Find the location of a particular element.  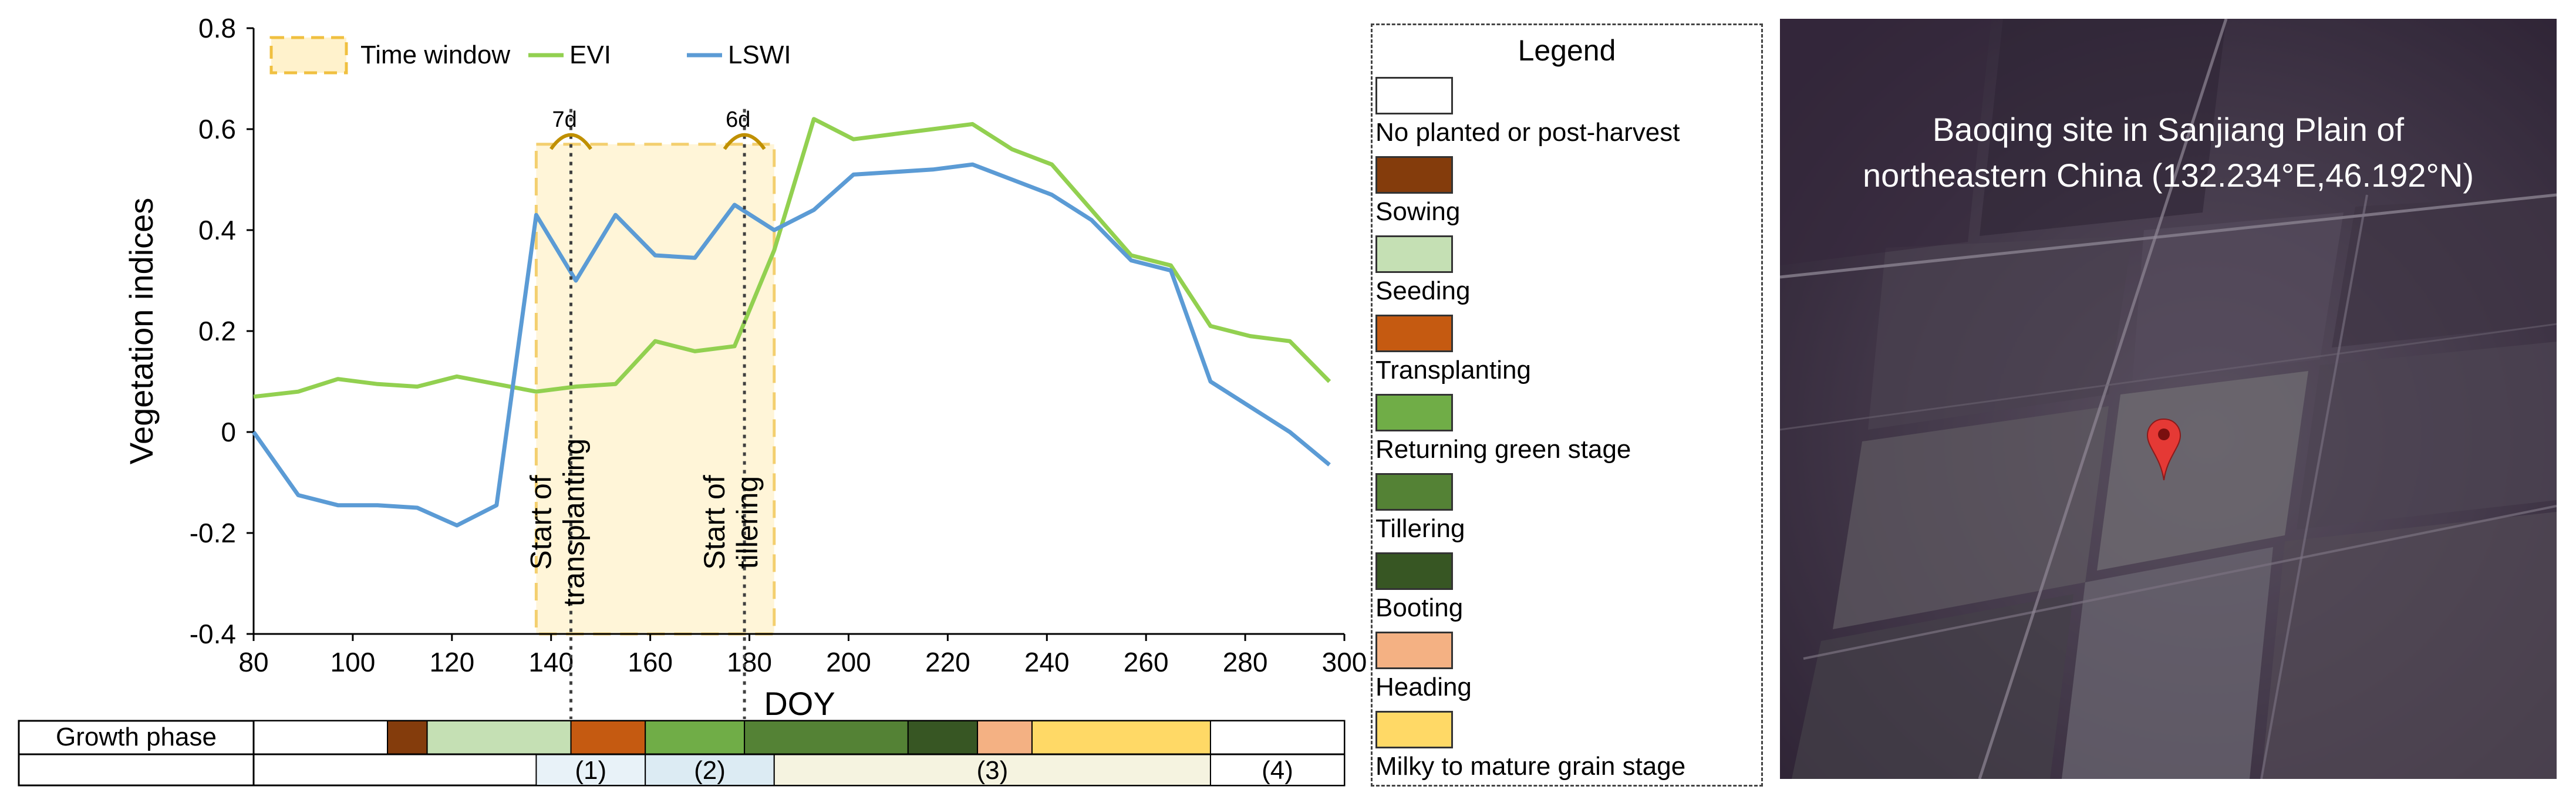

x-tick-label: 220 is located at coordinates (948, 662).